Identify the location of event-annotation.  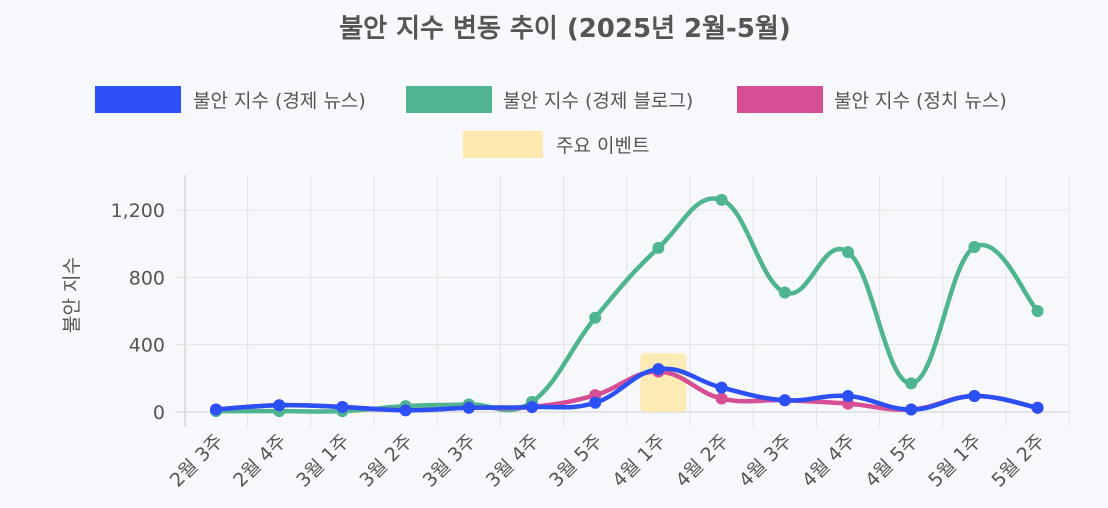
(663, 382).